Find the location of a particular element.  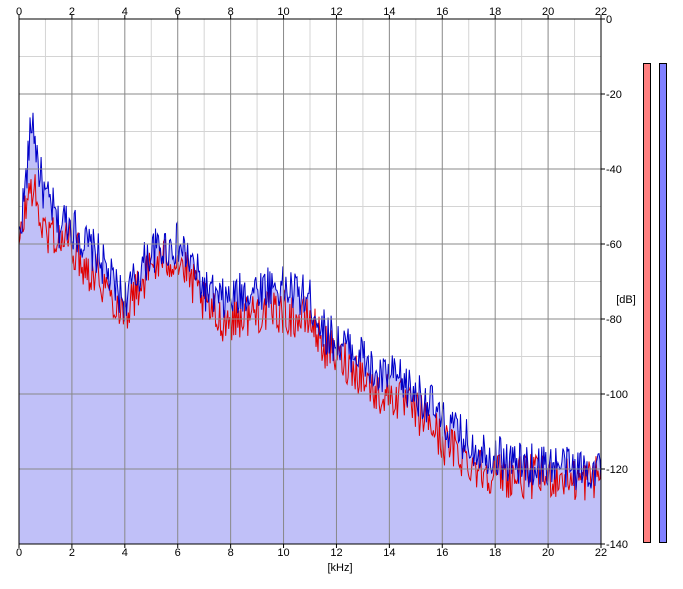

x-tick-label-bottom: 0 is located at coordinates (19, 553).